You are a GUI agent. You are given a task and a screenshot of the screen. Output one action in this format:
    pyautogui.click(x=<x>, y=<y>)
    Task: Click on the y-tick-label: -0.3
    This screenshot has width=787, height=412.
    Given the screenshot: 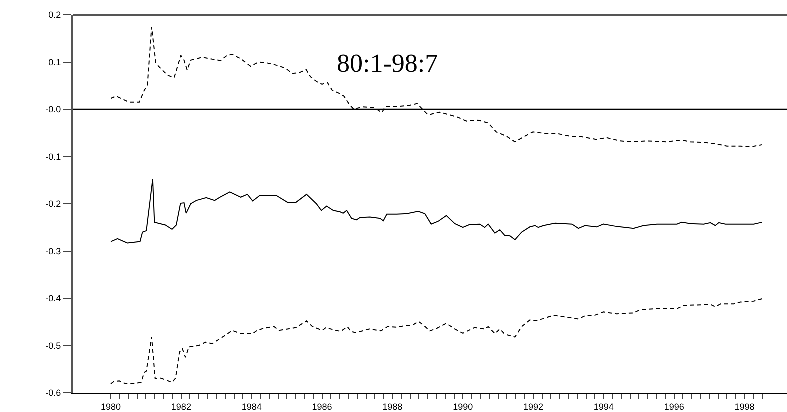 What is the action you would take?
    pyautogui.click(x=54, y=251)
    